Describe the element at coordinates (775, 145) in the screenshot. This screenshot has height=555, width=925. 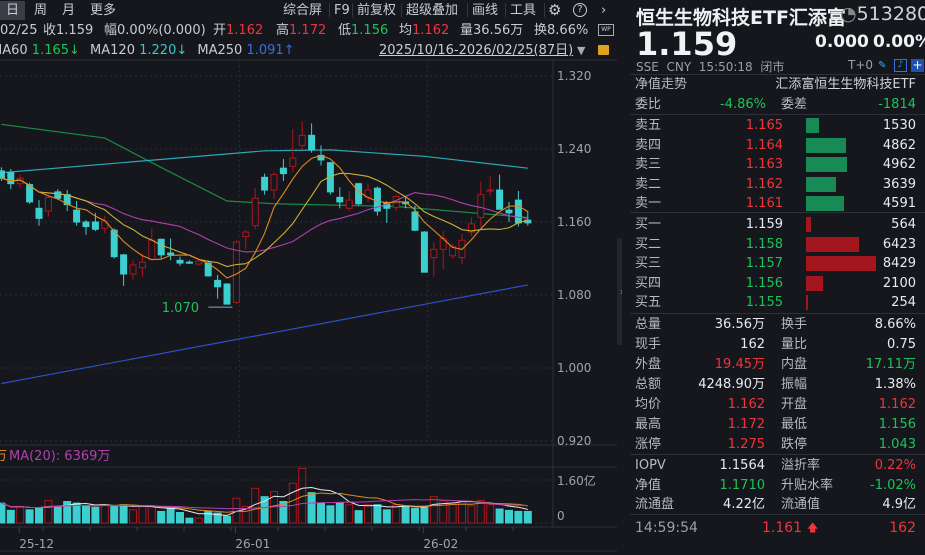
I see `ask-level: 卖四 1.164 4862` at that location.